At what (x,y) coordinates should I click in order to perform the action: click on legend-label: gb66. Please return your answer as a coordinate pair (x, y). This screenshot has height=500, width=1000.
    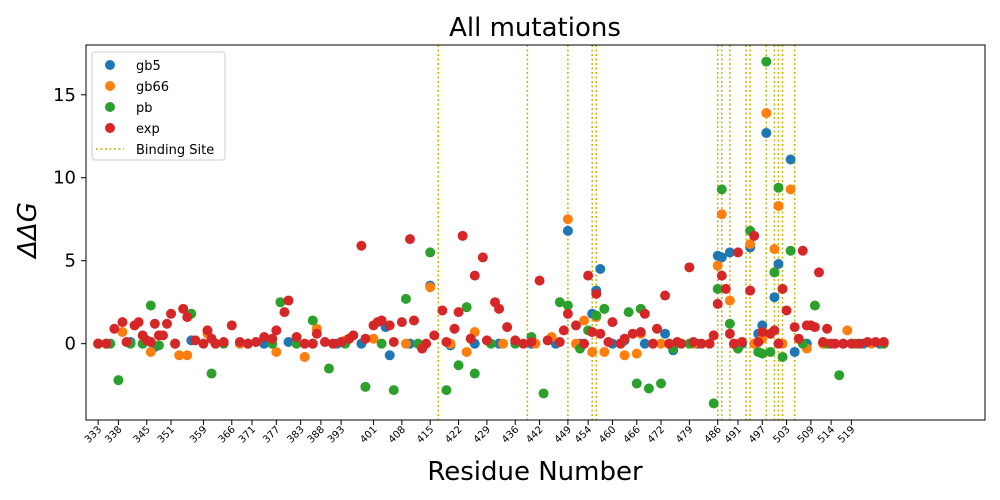
    Looking at the image, I should click on (152, 87).